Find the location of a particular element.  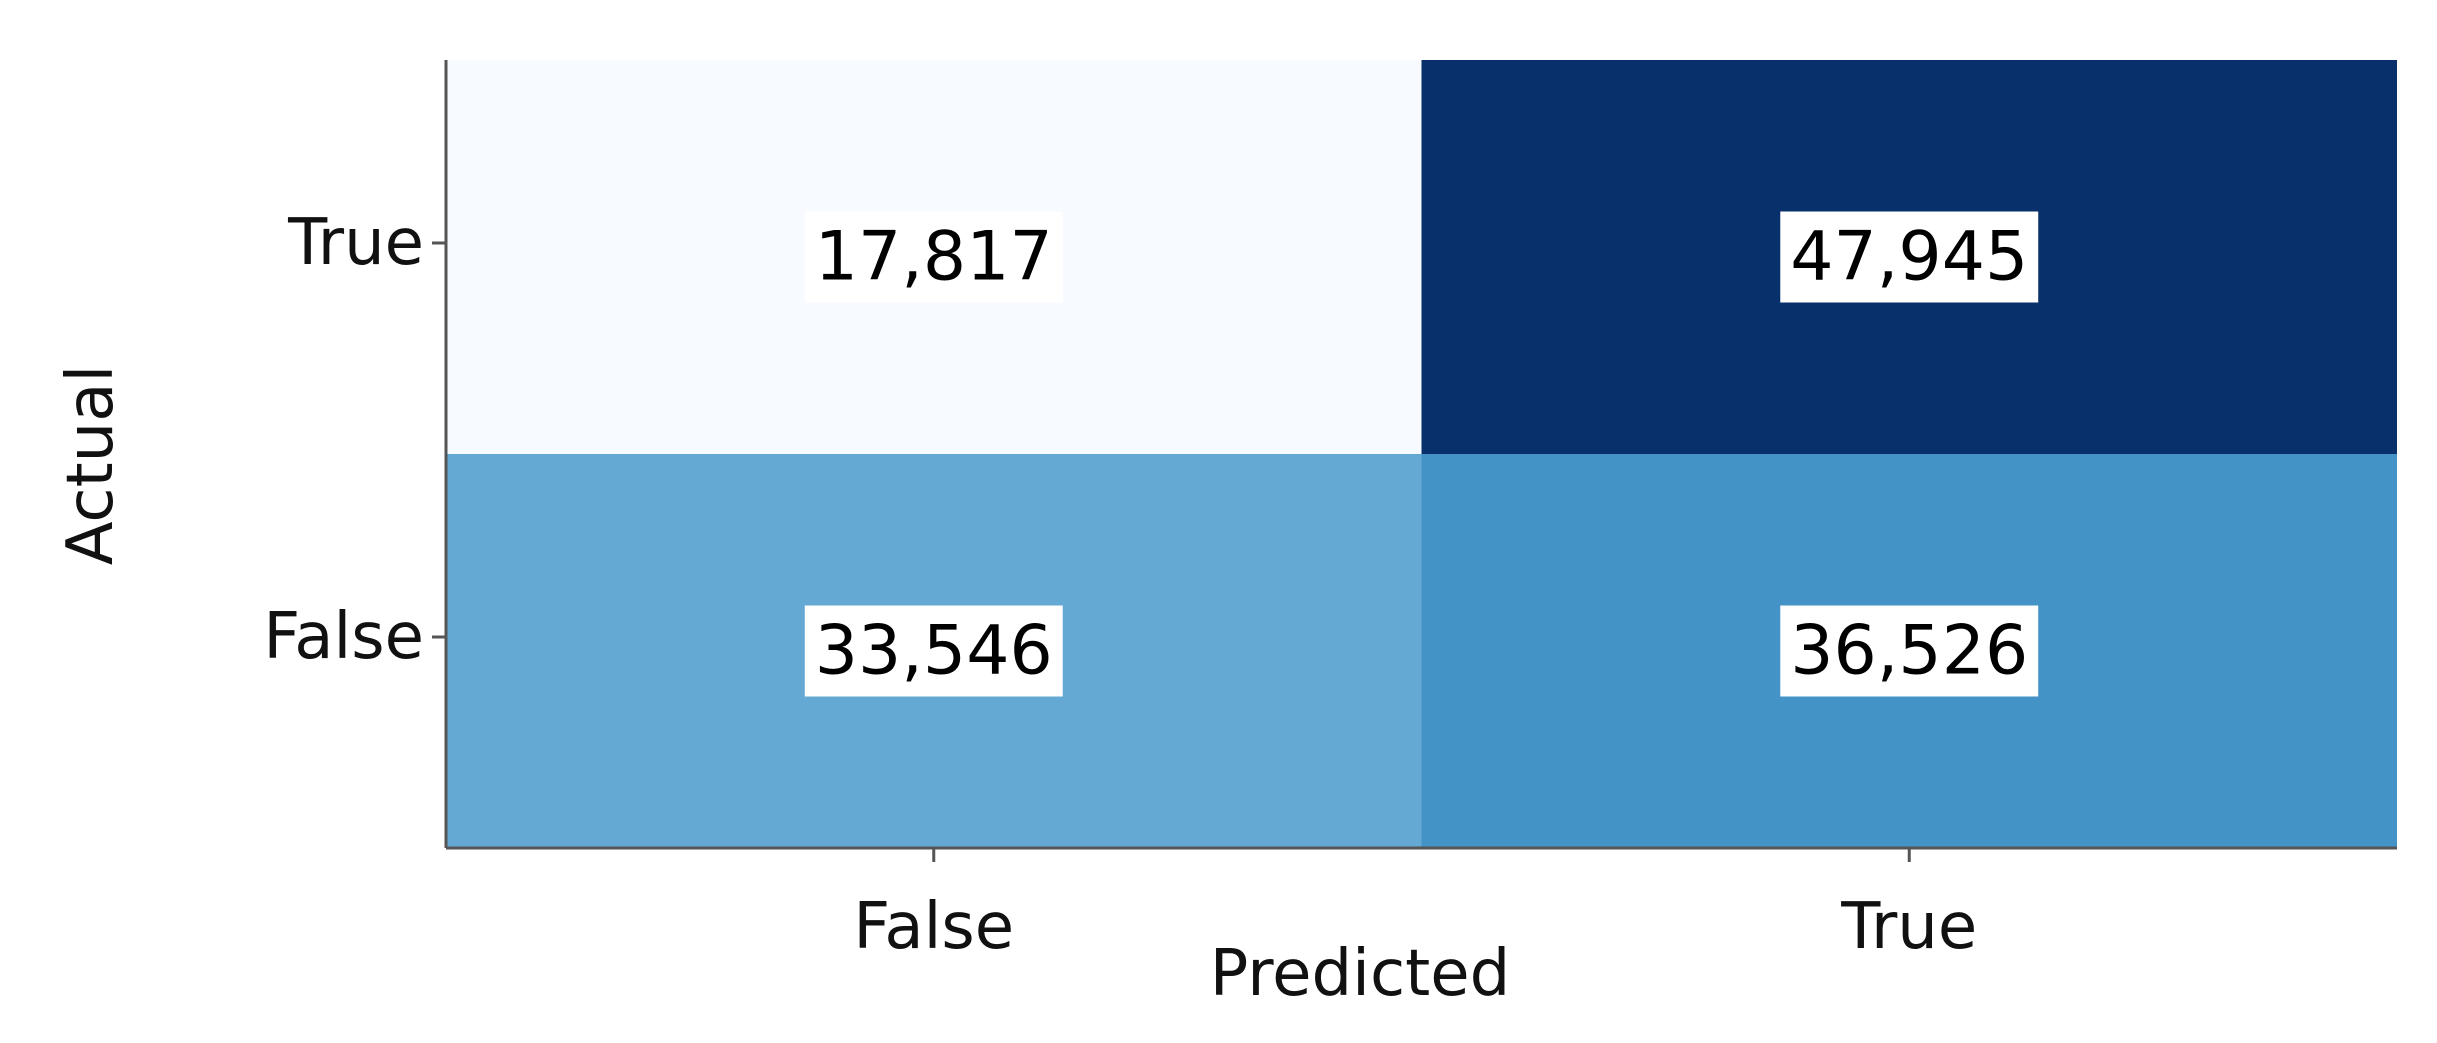

cell-value-text: 17,817 is located at coordinates (934, 257).